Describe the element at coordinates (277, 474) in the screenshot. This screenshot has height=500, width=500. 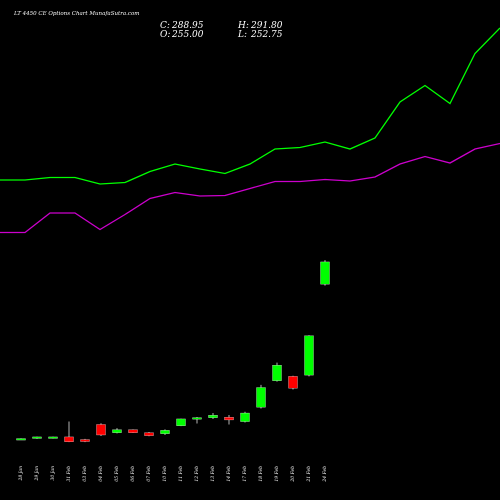
I see `x-tick-label: 19 Feb` at that location.